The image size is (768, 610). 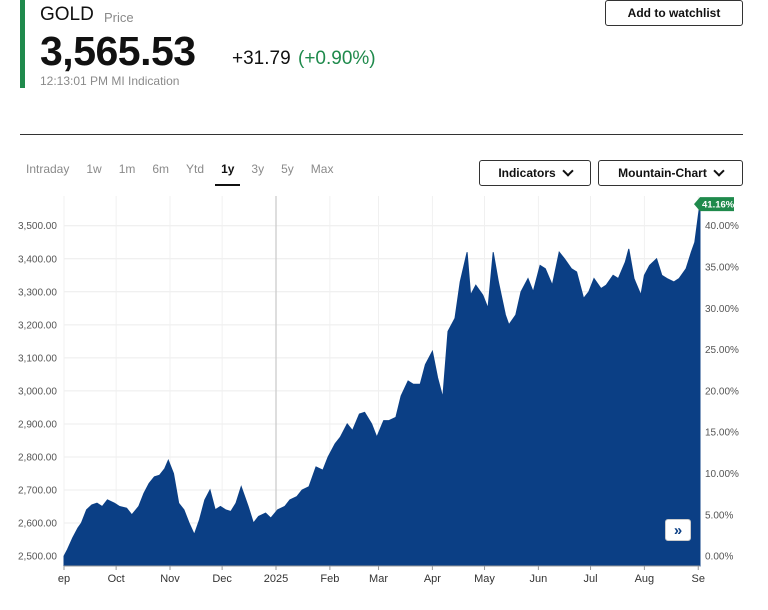 What do you see at coordinates (337, 58) in the screenshot?
I see `quote-change-percent: (+0.90%)` at bounding box center [337, 58].